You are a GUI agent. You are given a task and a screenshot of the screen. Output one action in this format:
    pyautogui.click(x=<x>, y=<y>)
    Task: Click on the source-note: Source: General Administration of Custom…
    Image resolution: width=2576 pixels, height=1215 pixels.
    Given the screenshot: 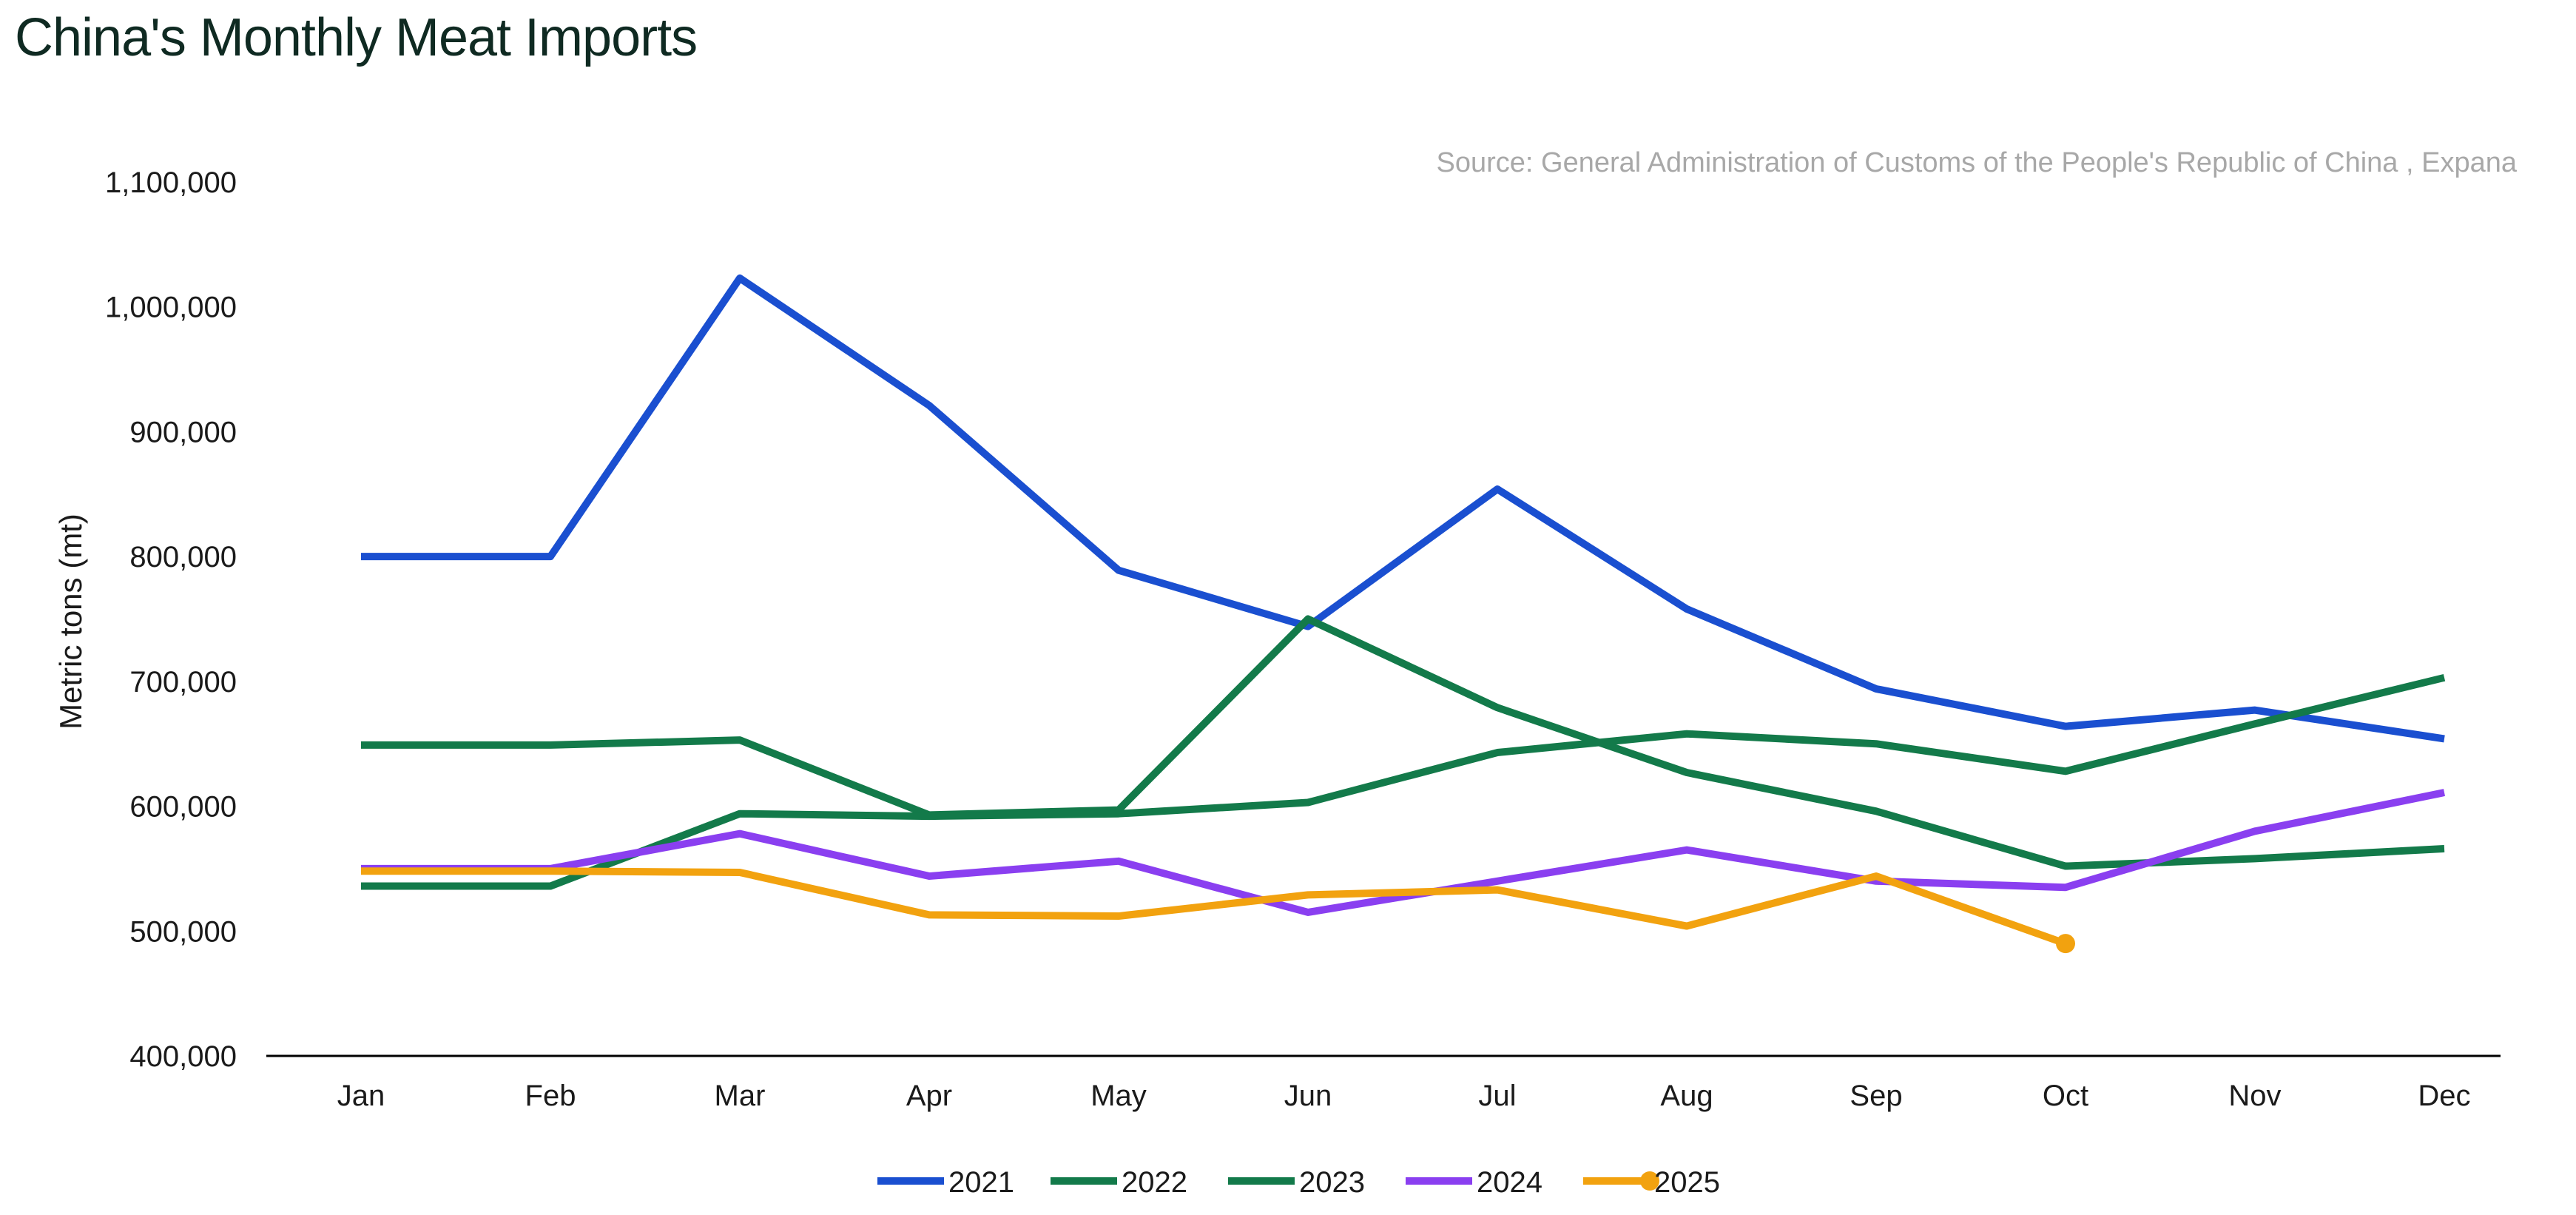 What is the action you would take?
    pyautogui.click(x=1977, y=162)
    